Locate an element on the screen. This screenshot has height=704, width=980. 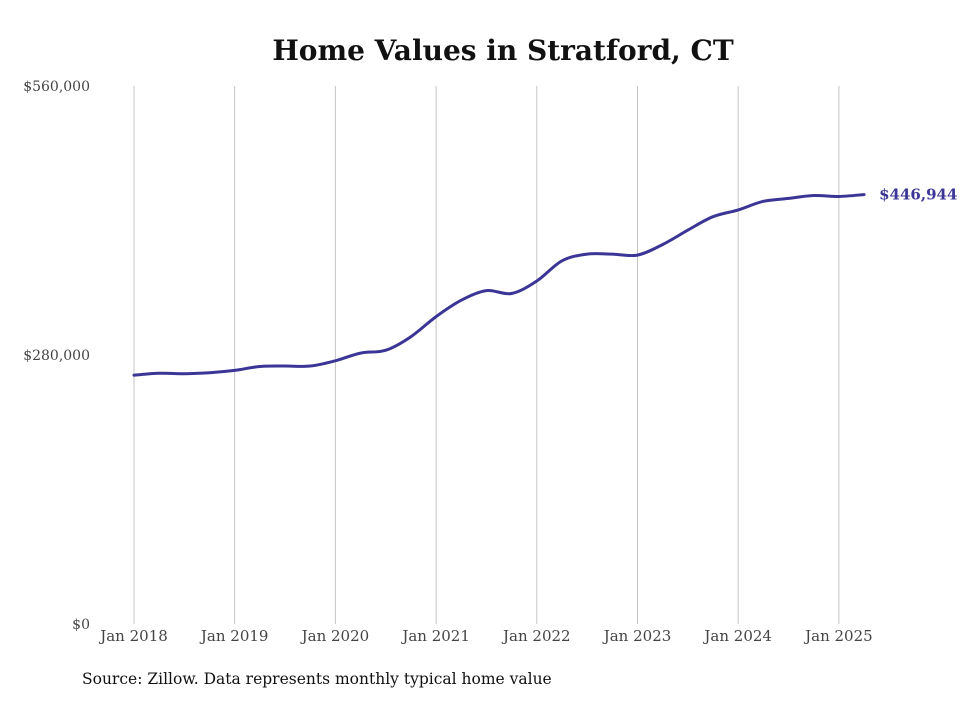
x-tick-label: Jan 2024 is located at coordinates (737, 636).